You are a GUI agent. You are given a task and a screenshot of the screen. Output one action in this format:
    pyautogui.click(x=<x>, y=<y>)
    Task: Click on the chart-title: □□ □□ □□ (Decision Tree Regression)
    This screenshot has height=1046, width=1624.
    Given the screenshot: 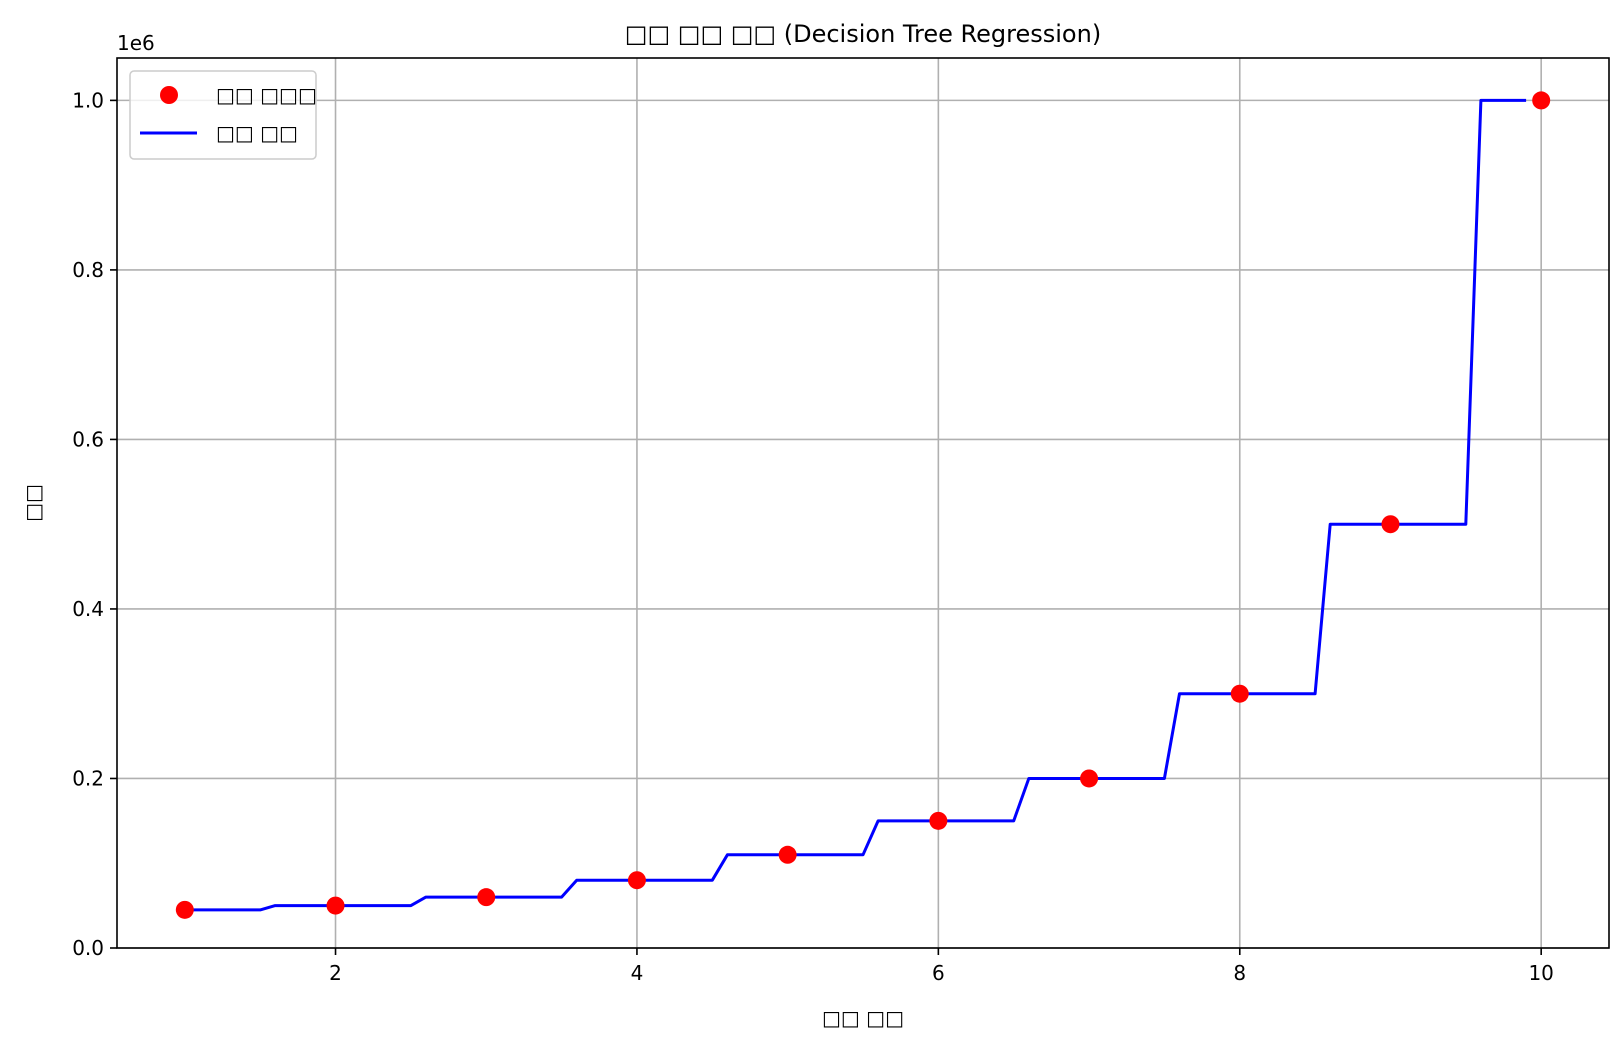 What is the action you would take?
    pyautogui.click(x=863, y=34)
    